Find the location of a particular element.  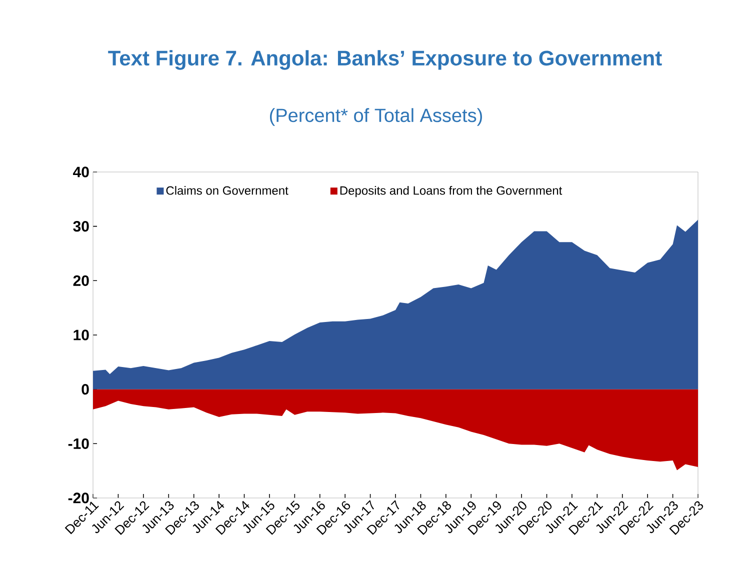

y-tick-label: 40 is located at coordinates (81, 172).